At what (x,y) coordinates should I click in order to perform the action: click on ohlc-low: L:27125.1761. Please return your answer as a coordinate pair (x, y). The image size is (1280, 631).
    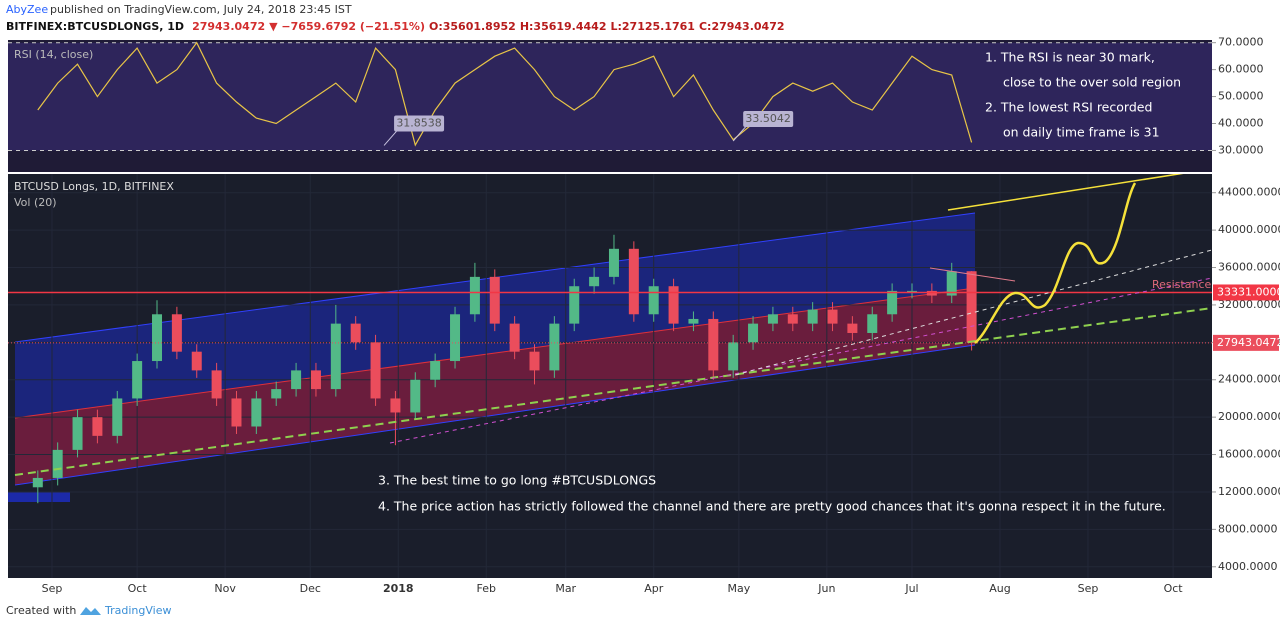
    Looking at the image, I should click on (652, 26).